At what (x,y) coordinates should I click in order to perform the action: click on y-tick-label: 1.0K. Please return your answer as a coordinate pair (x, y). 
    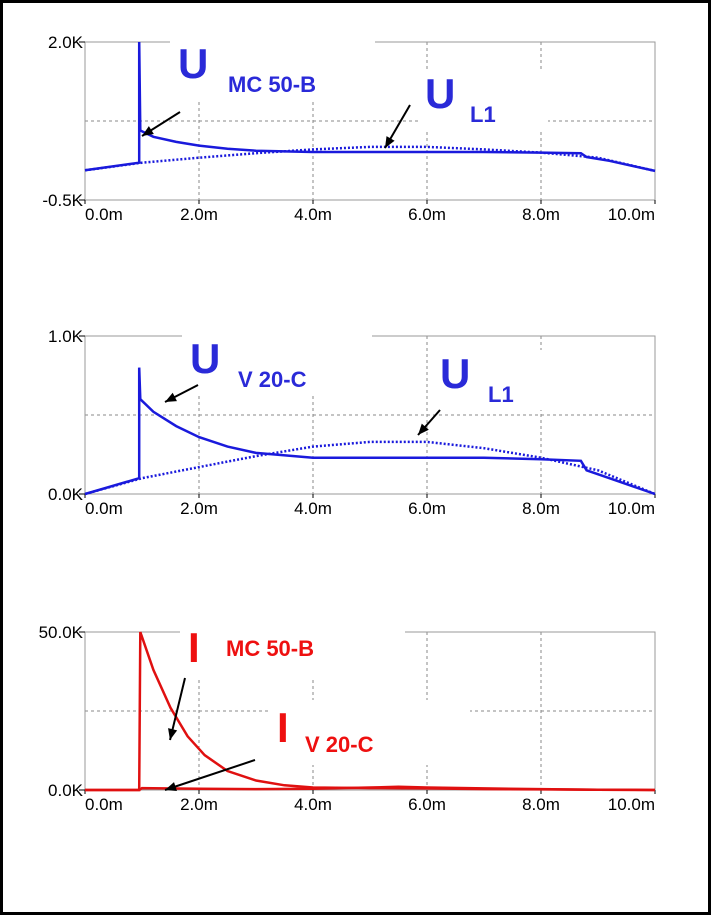
    Looking at the image, I should click on (66, 336).